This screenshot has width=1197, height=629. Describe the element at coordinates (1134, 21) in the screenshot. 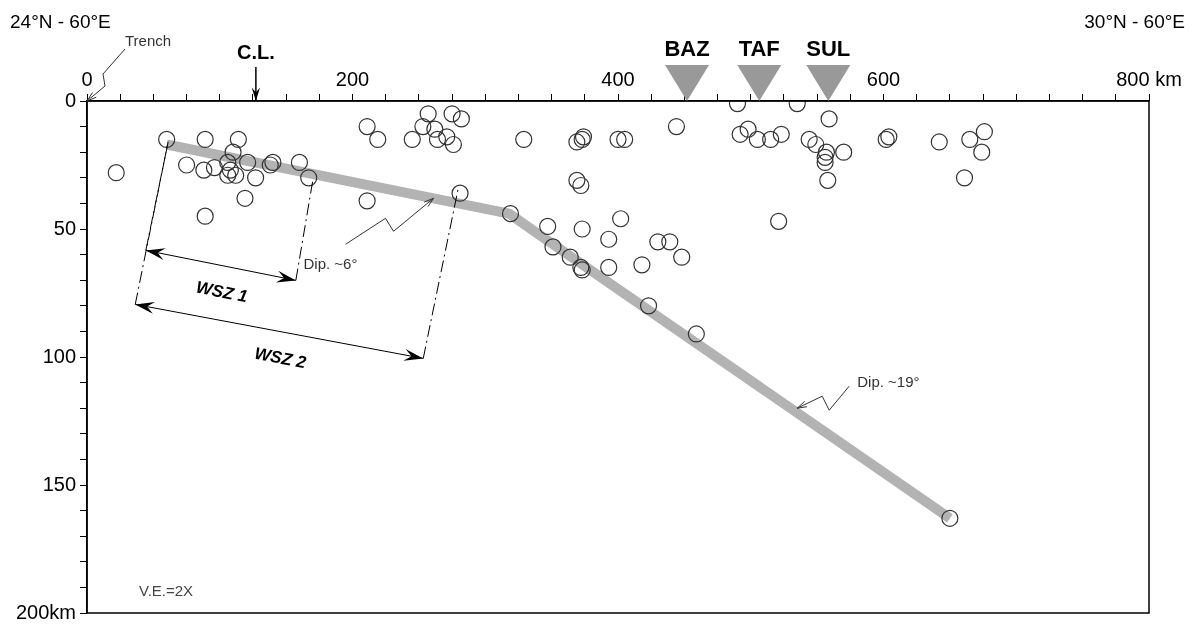

I see `text: 30°N - 60°E` at that location.